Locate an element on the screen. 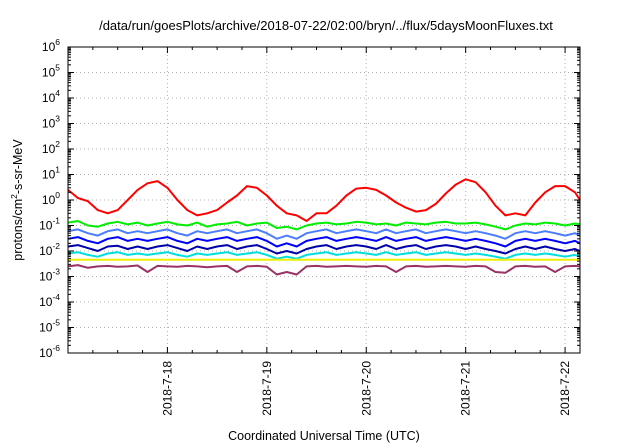  y-tick-label: 10¹ is located at coordinates (51, 173).